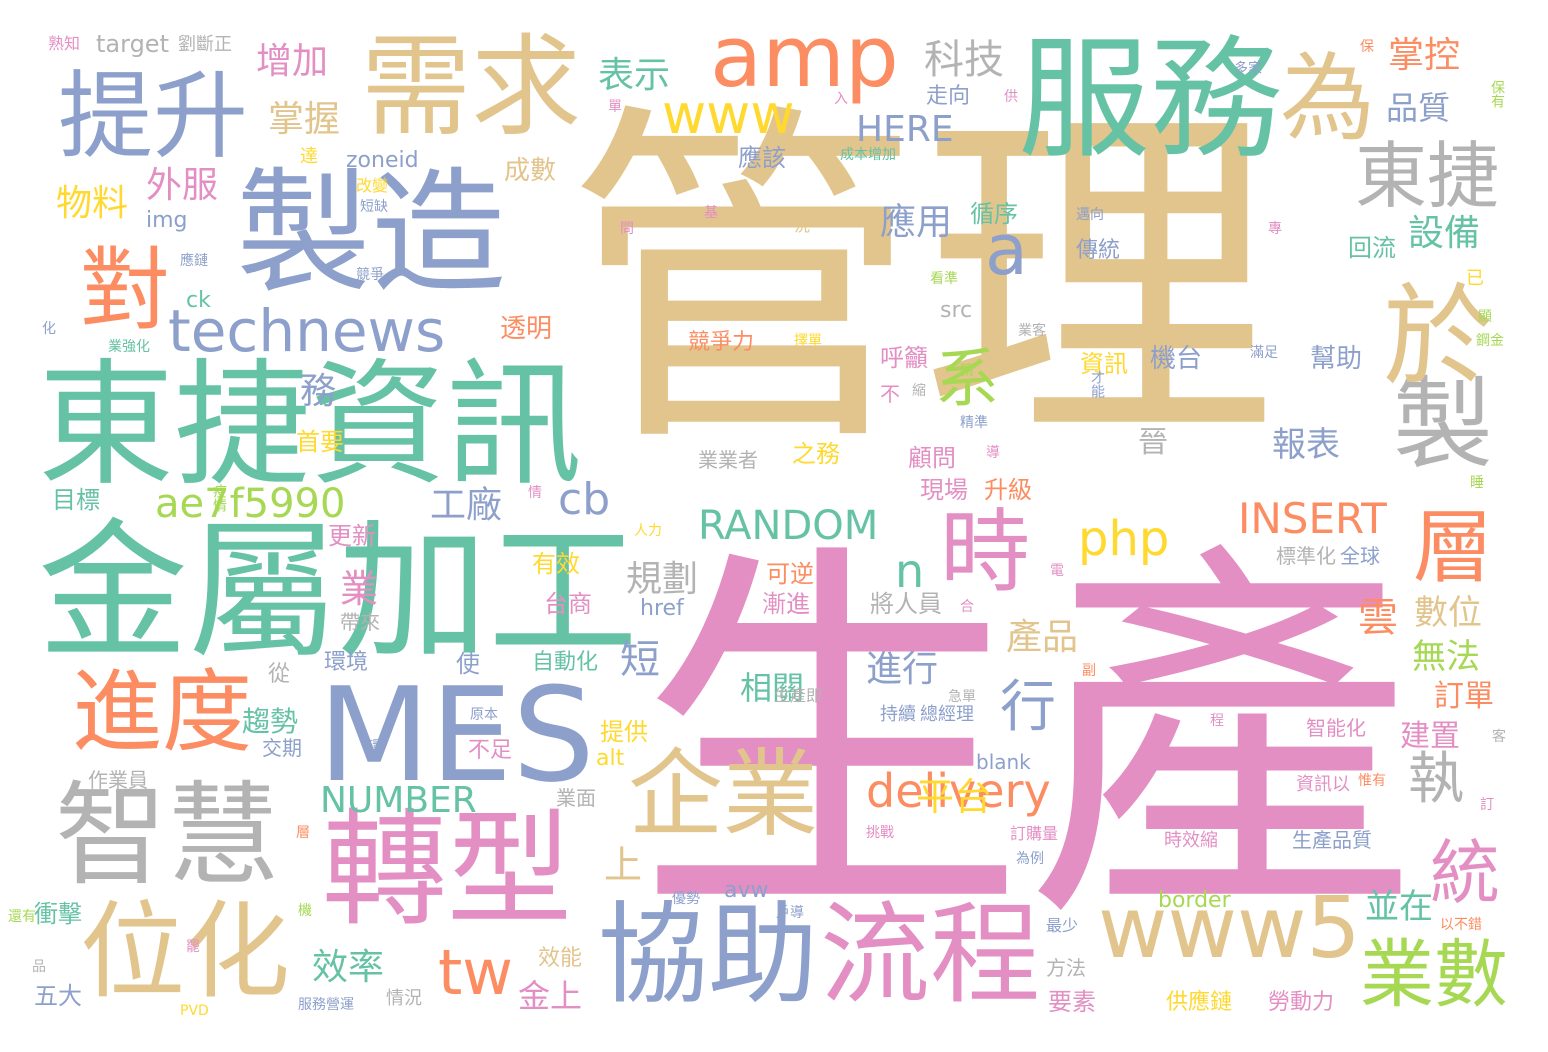 The image size is (1548, 1052). I want to click on word: 回流, so click(1372, 248).